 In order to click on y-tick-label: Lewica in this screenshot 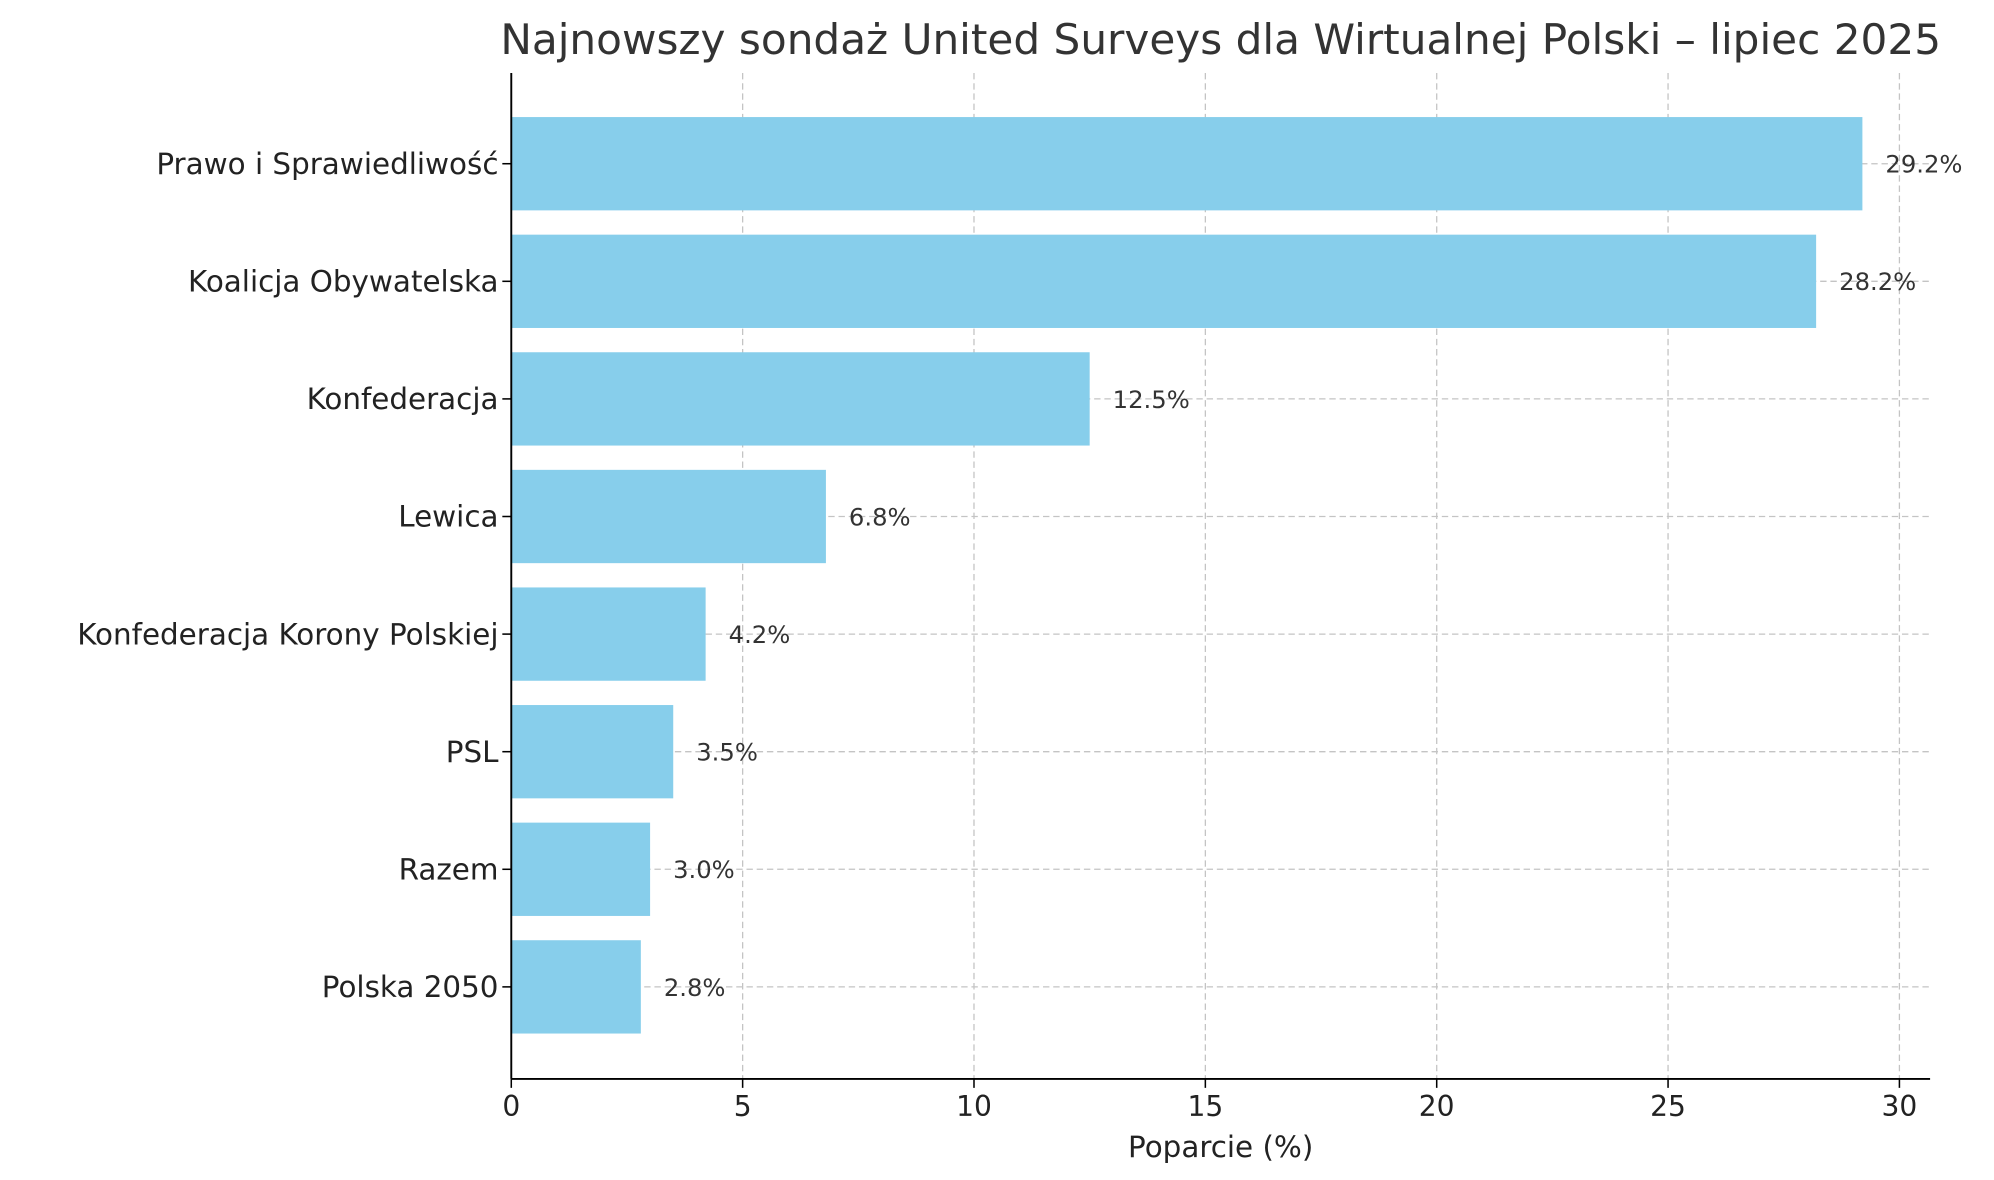, I will do `click(448, 517)`.